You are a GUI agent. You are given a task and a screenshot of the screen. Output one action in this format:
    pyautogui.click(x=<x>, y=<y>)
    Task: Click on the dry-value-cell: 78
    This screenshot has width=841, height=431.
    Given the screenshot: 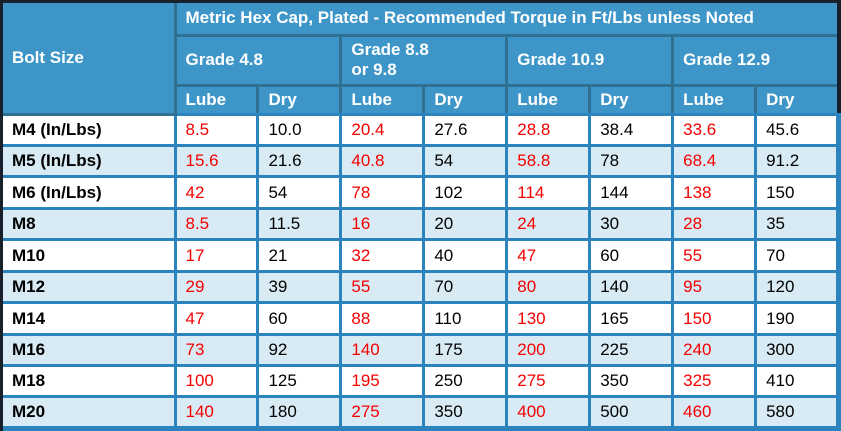 What is the action you would take?
    pyautogui.click(x=631, y=161)
    